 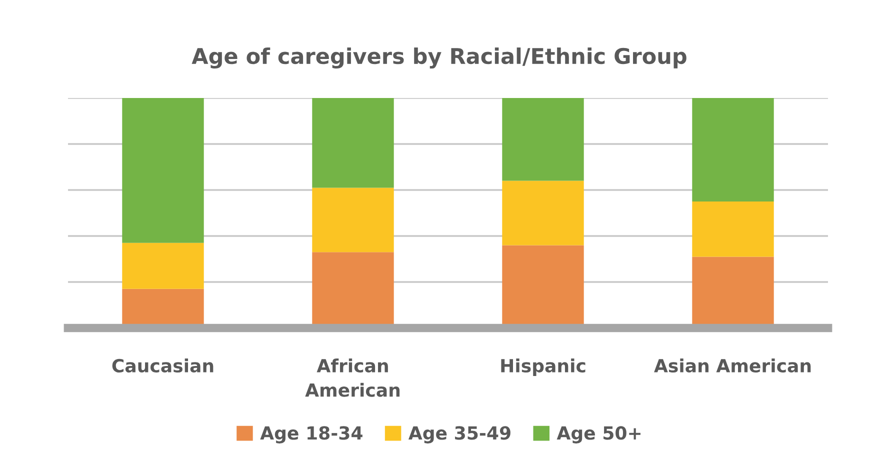 What do you see at coordinates (543, 367) in the screenshot?
I see `x-tick-label: Hispanic` at bounding box center [543, 367].